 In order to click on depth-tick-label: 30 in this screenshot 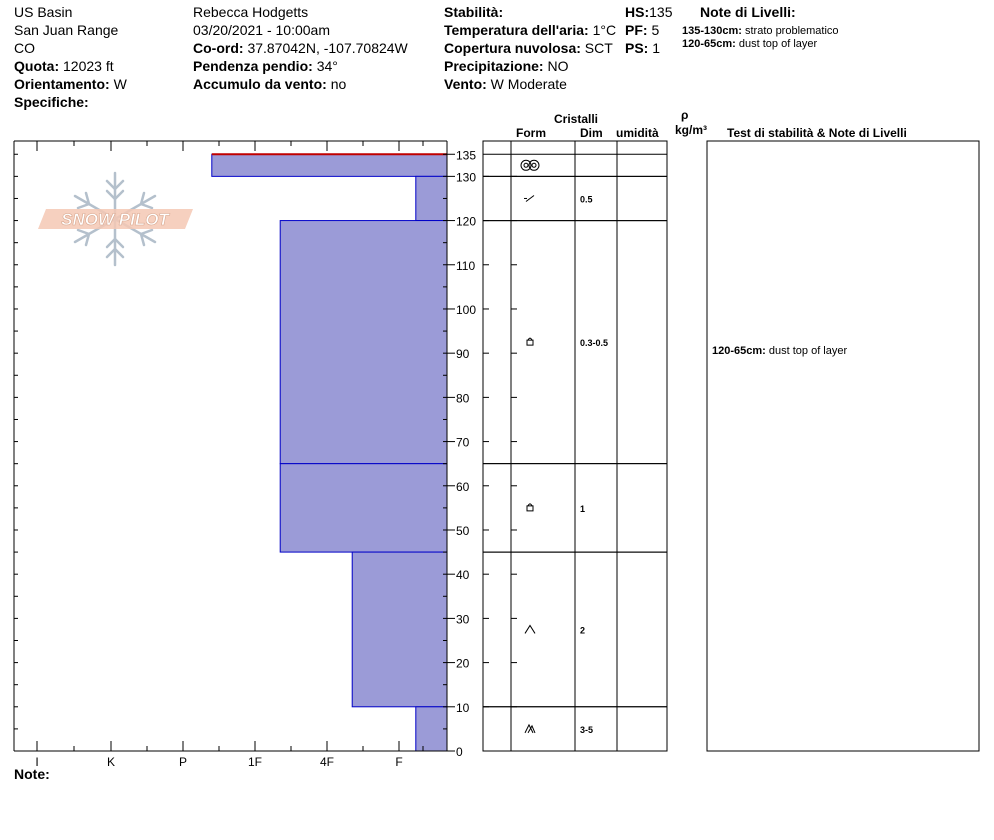, I will do `click(463, 619)`.